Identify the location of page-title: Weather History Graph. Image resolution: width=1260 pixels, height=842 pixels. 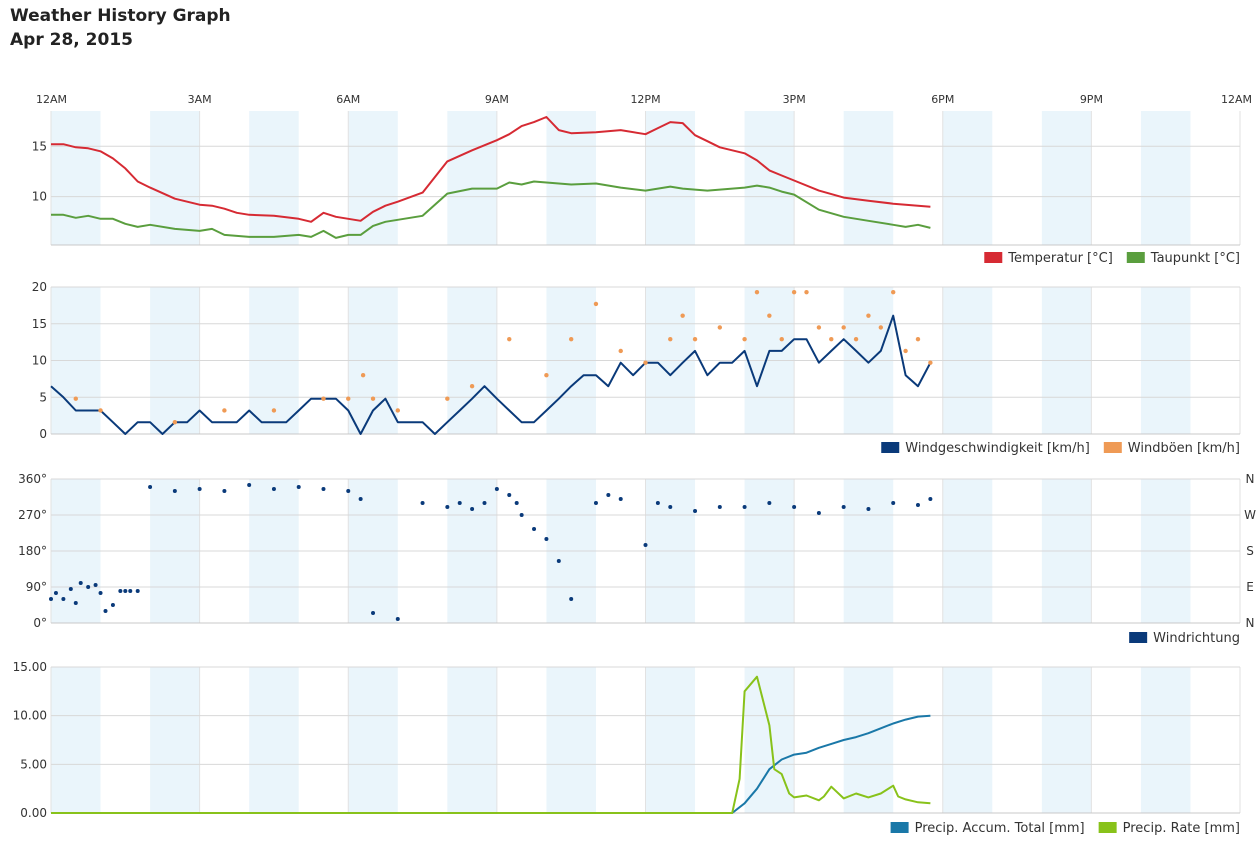
(120, 16).